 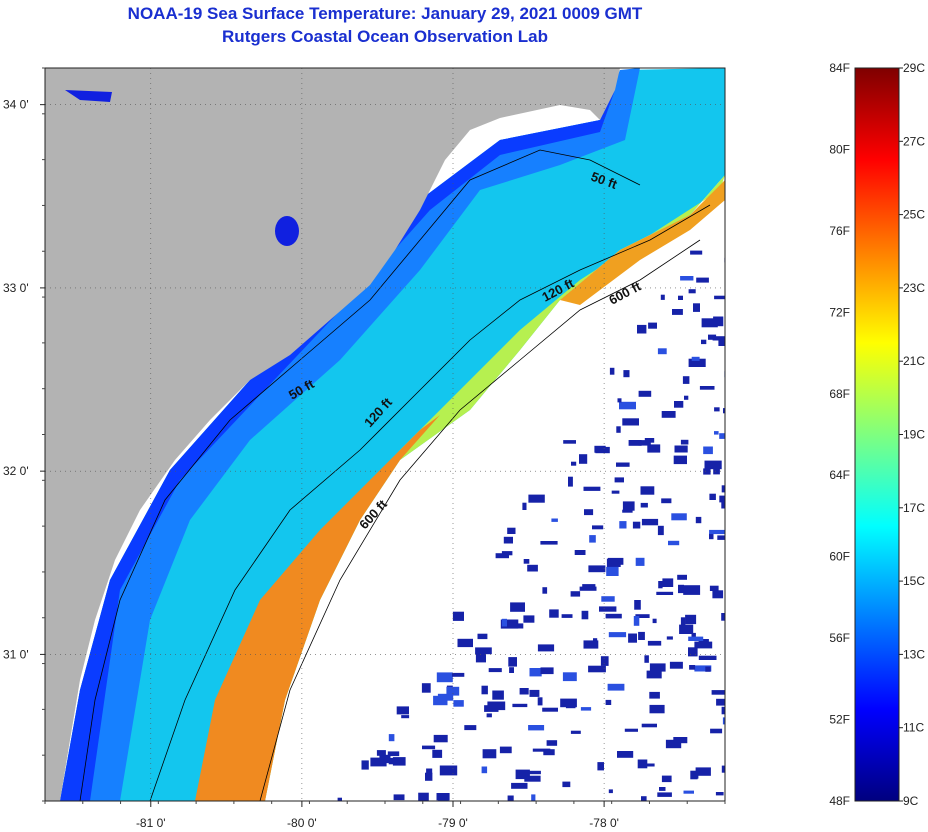 What do you see at coordinates (839, 394) in the screenshot?
I see `colorbar-fahrenheit-label: 68F` at bounding box center [839, 394].